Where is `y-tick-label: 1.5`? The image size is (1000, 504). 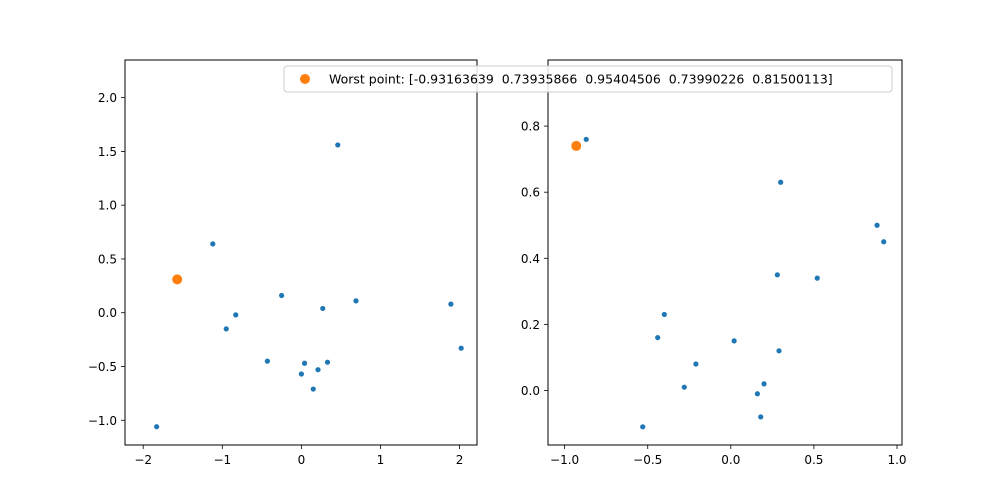 y-tick-label: 1.5 is located at coordinates (107, 152).